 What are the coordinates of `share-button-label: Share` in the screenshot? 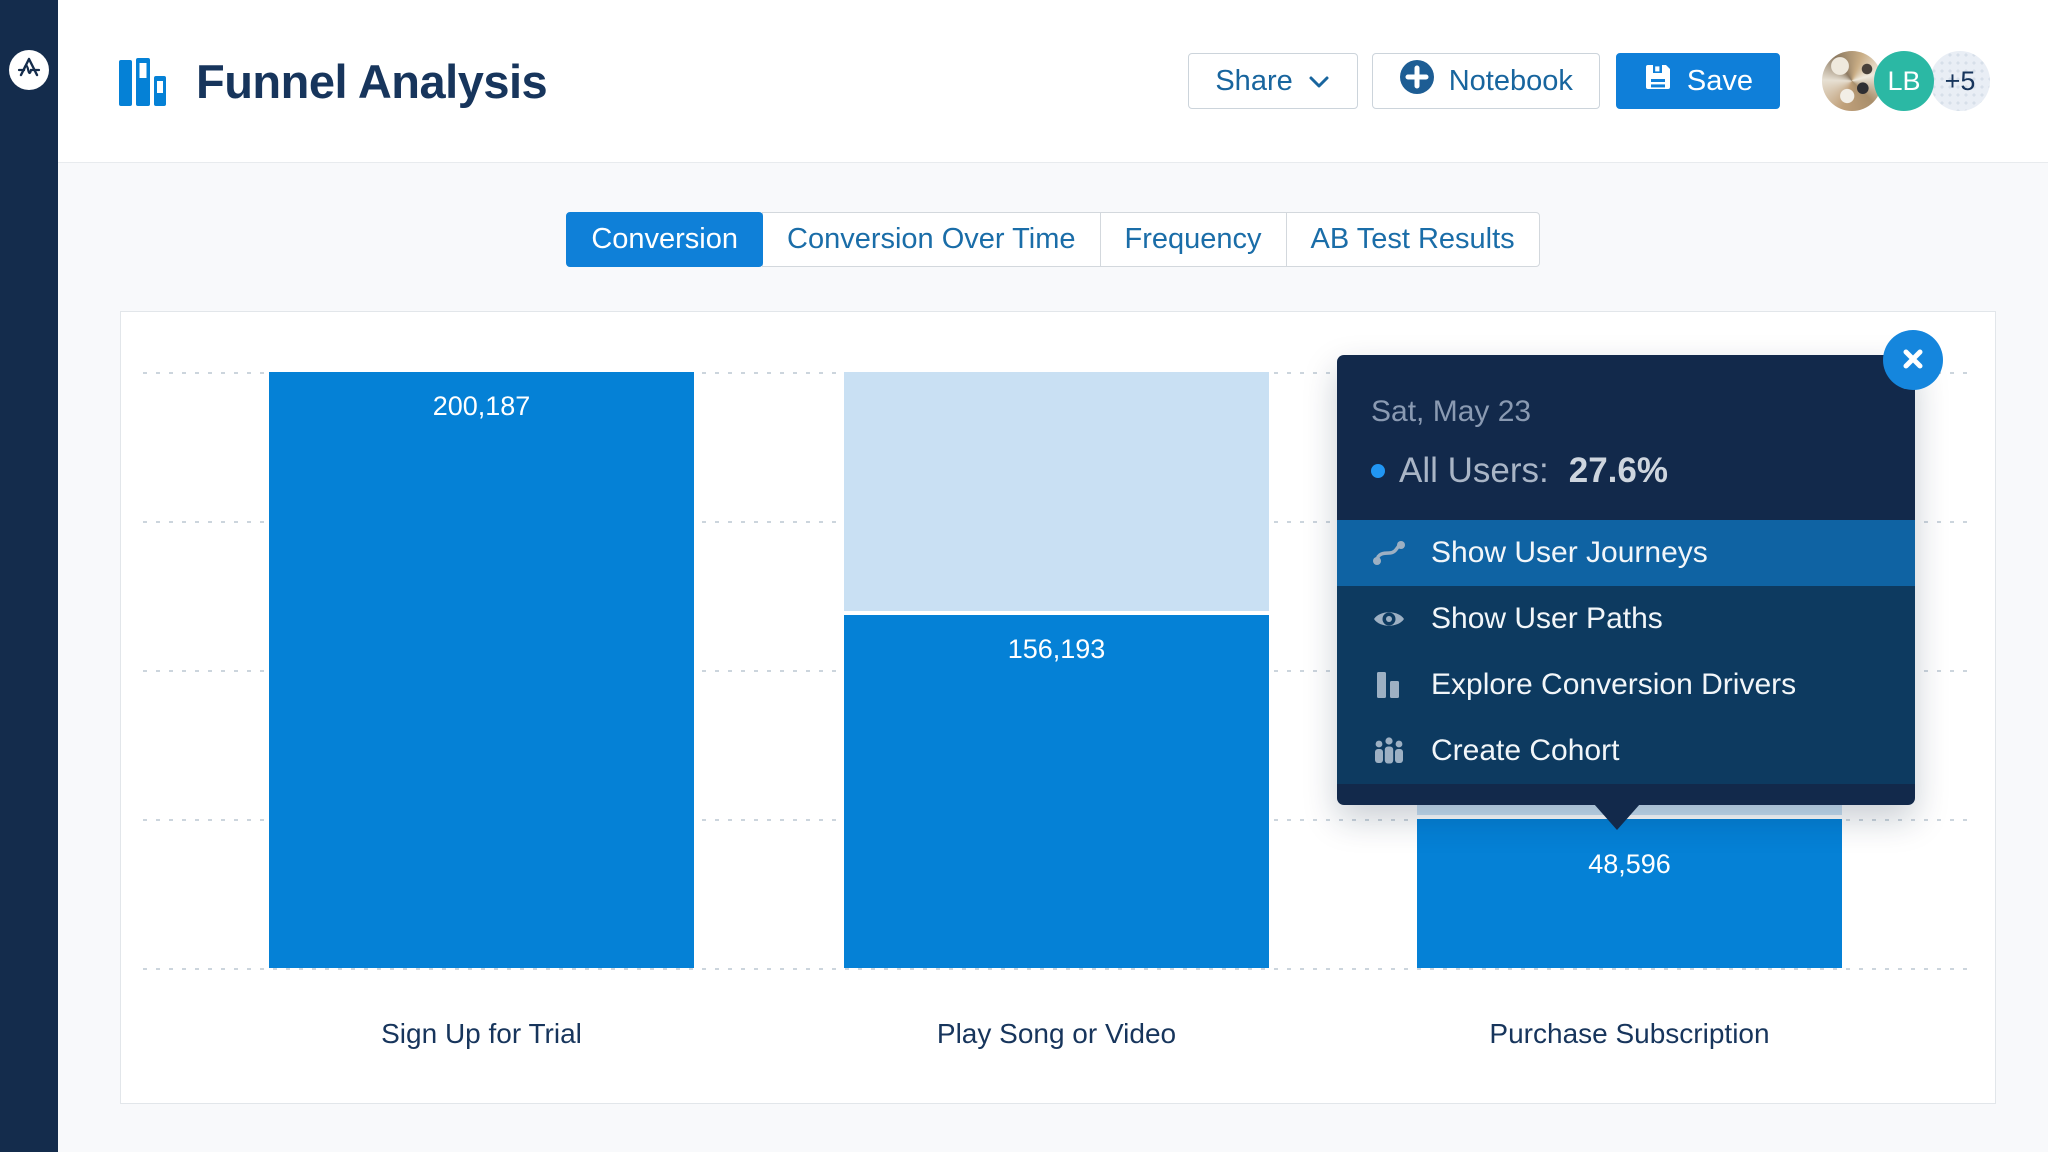 It's located at (1254, 80).